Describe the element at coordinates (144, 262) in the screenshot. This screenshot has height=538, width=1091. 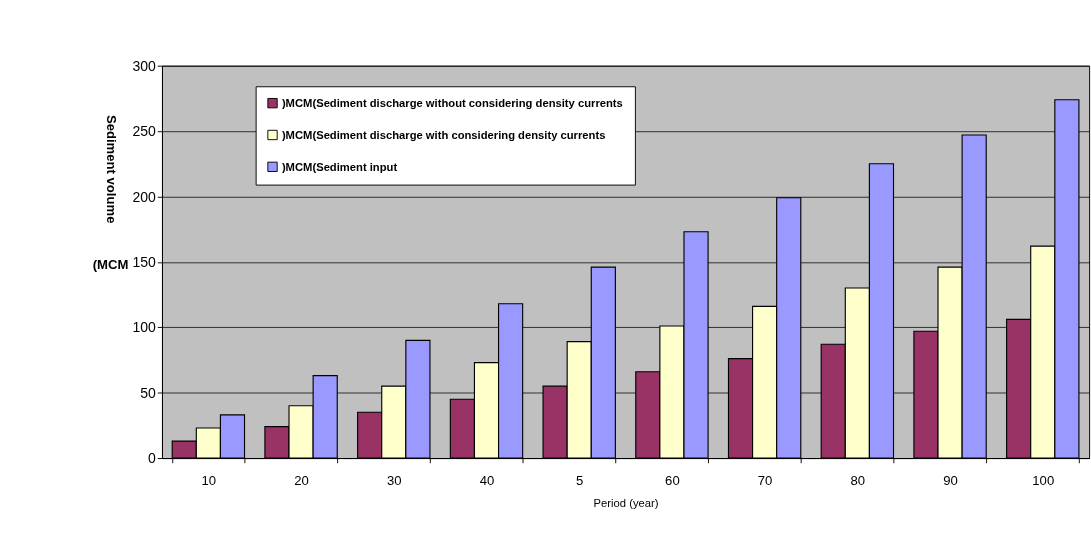
I see `y-tick-label: 150` at that location.